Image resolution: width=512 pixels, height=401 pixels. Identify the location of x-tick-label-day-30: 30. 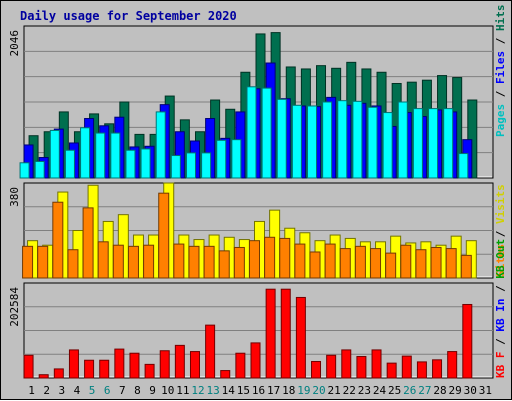
(470, 390).